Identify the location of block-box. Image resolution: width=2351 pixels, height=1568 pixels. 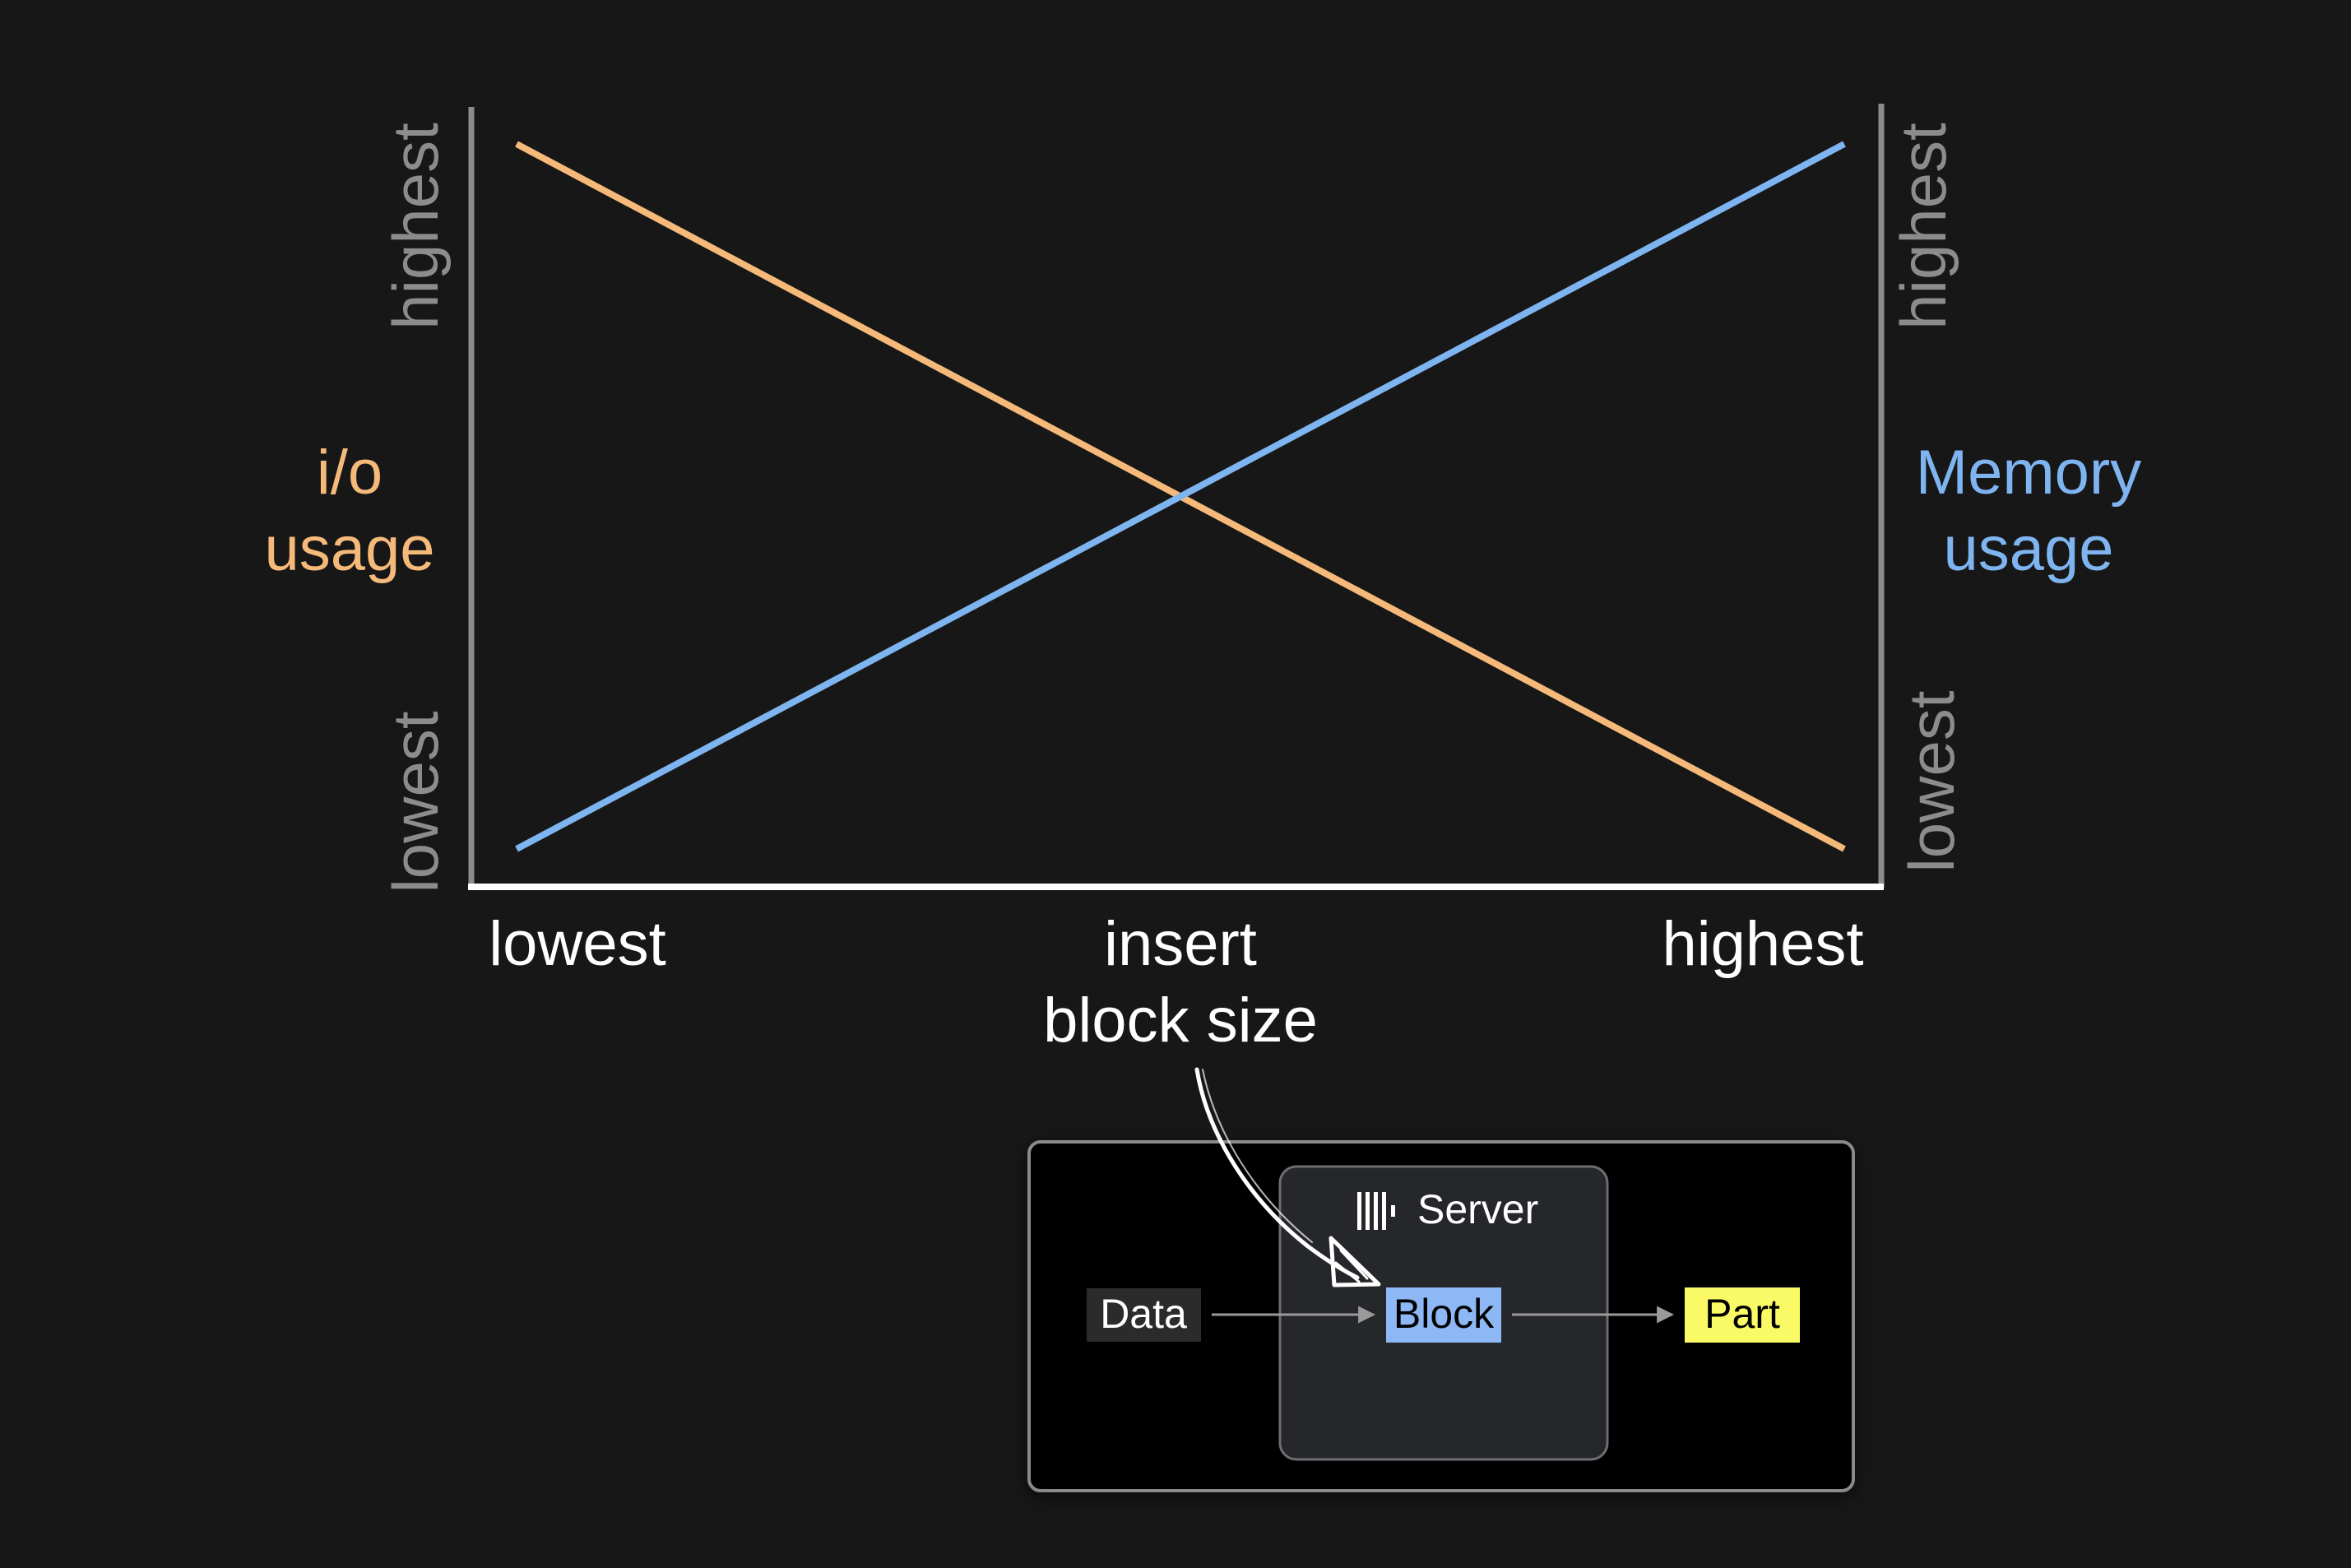
(1443, 1315).